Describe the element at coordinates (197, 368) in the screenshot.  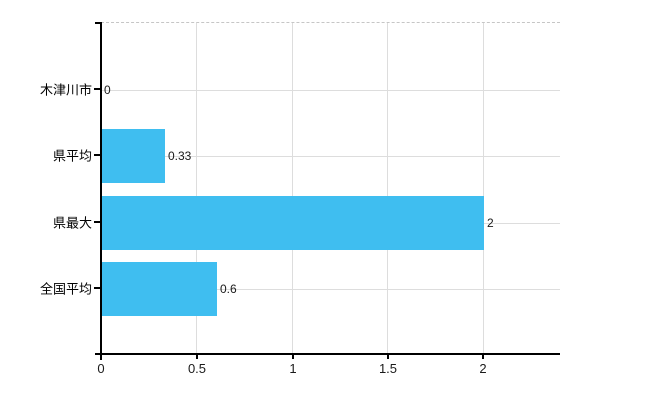
I see `x-tick-label-0.5: 0.5` at that location.